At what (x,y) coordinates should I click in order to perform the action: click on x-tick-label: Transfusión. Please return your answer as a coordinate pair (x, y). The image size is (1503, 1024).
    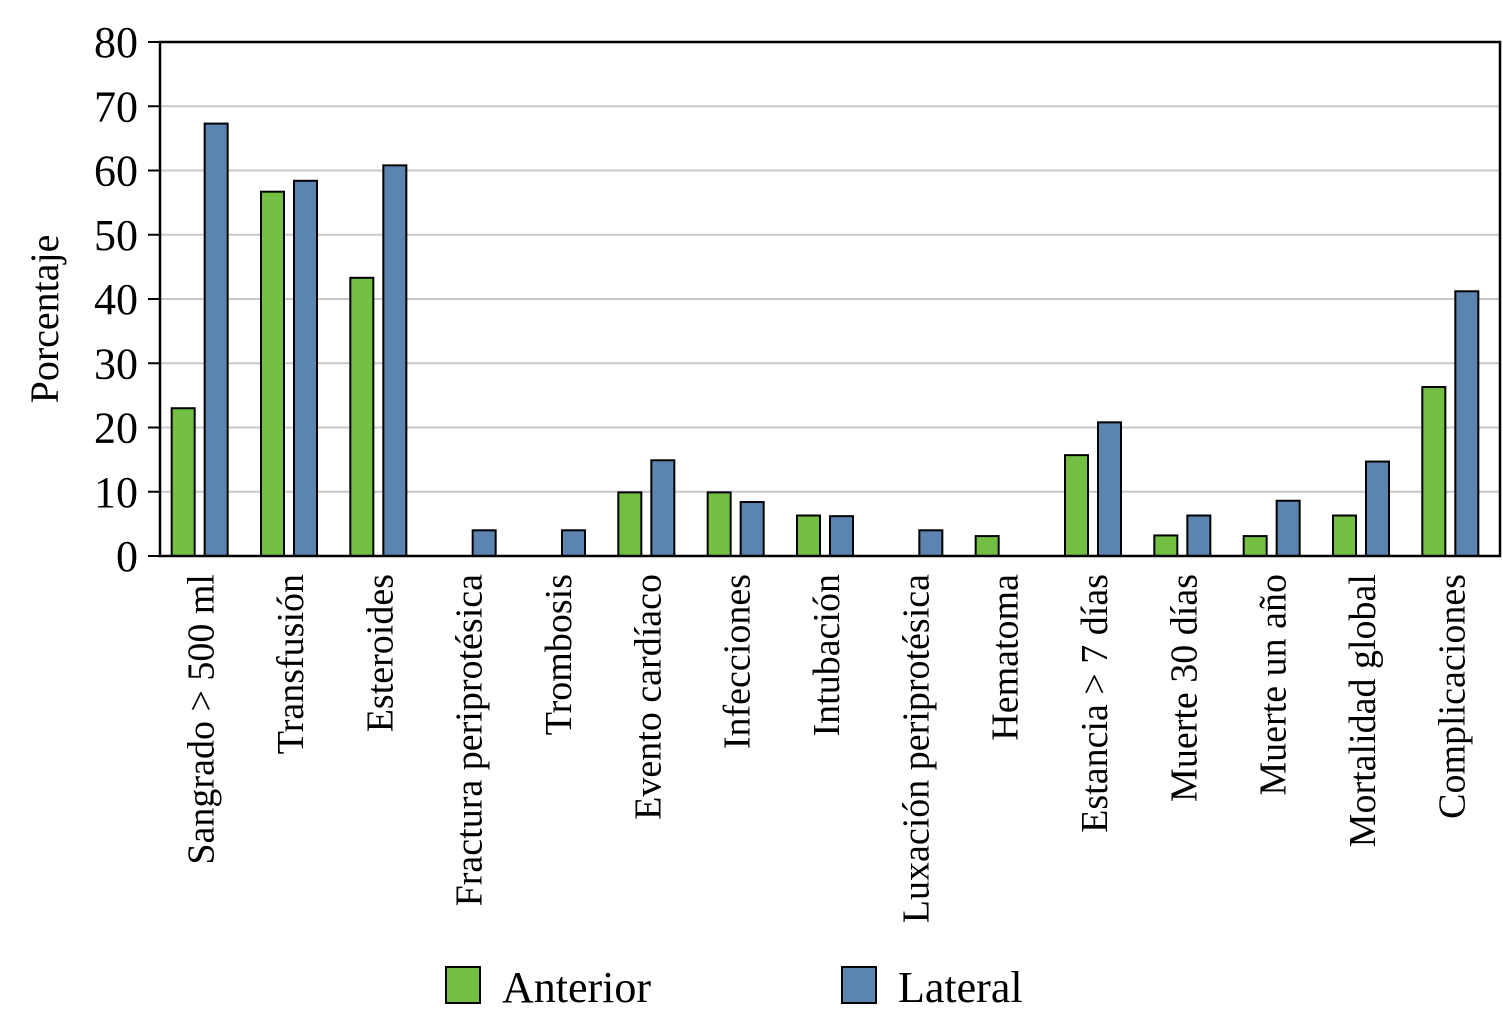
    Looking at the image, I should click on (291, 664).